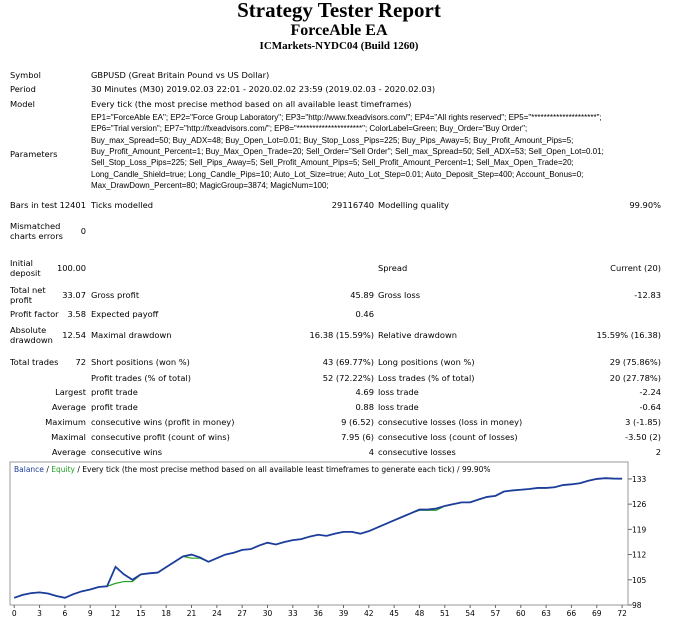  Describe the element at coordinates (25, 268) in the screenshot. I see `stat-label: Initial deposit` at that location.